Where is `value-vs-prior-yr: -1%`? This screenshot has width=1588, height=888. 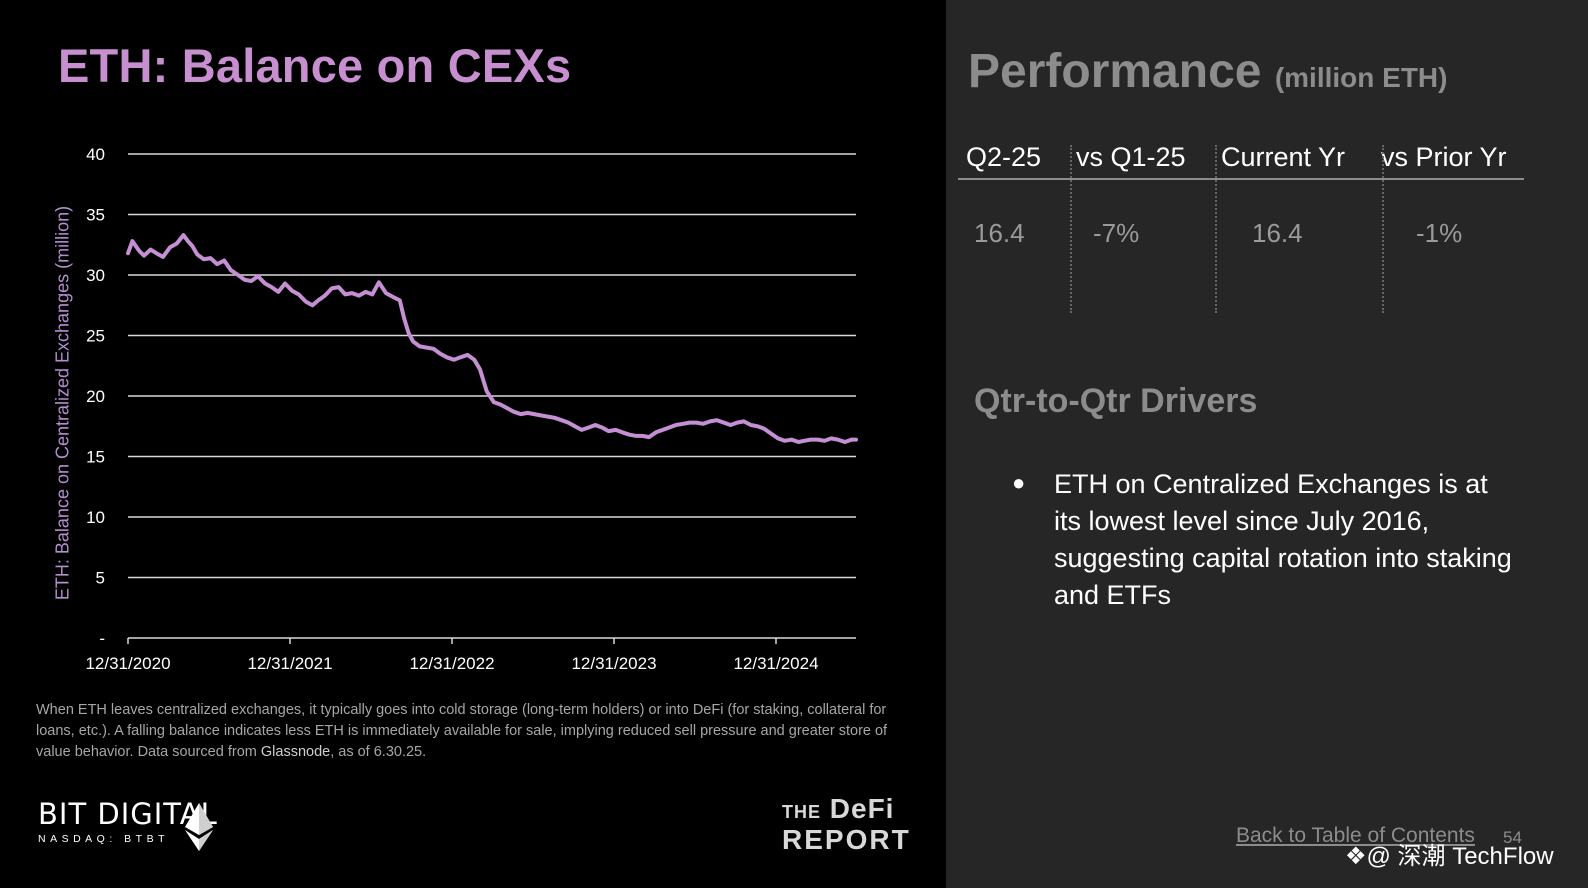
value-vs-prior-yr: -1% is located at coordinates (1439, 233).